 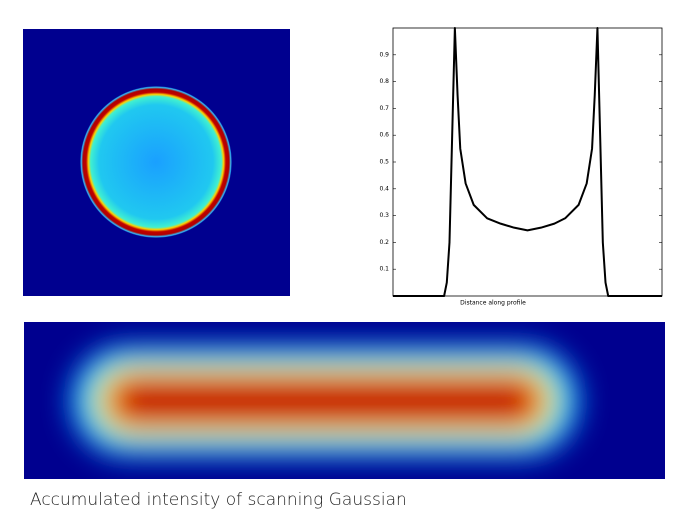 I want to click on y-tick-label: 0.9, so click(x=384, y=54).